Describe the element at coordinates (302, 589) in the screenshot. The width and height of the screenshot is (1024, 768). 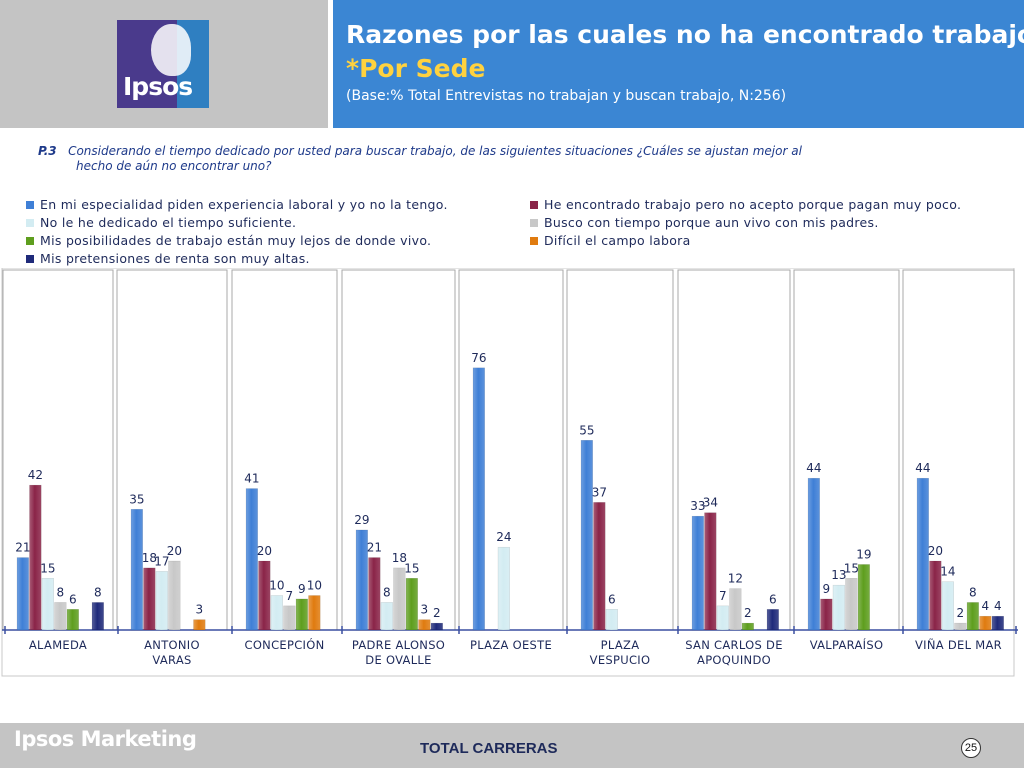
I see `data-label-3-5: 9` at that location.